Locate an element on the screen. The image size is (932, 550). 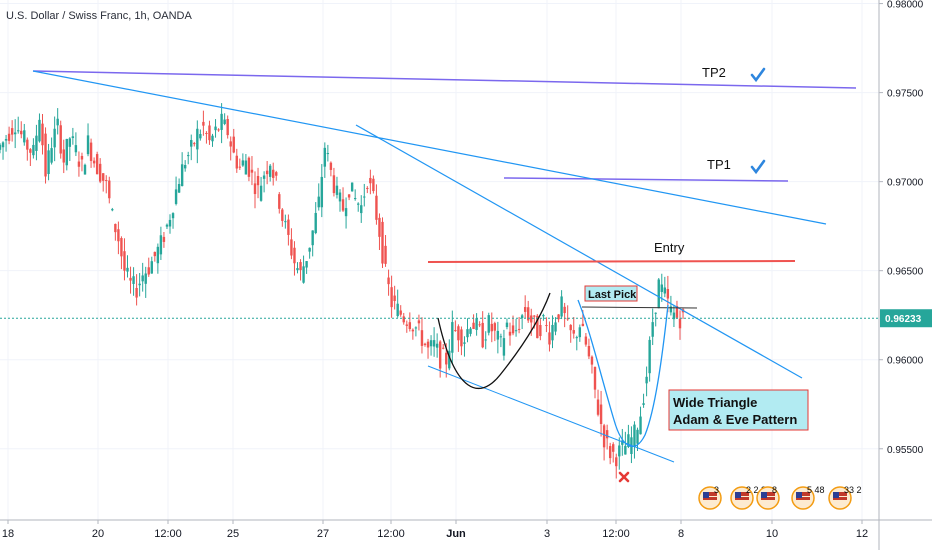
x-tick-label: 12:00 is located at coordinates (391, 534).